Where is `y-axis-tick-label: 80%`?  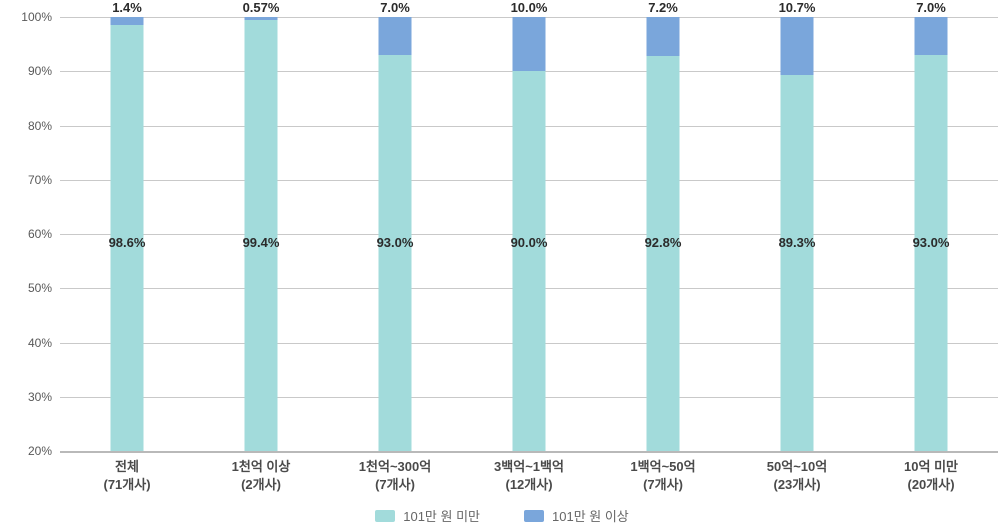 y-axis-tick-label: 80% is located at coordinates (39, 125).